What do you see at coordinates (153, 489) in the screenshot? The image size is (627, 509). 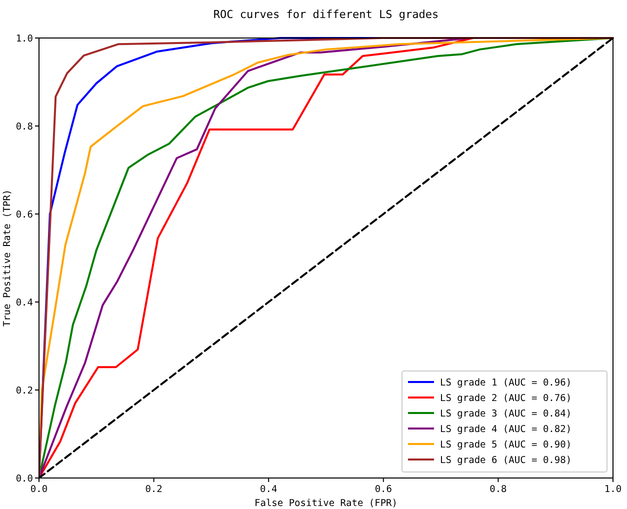 I see `x-tick-label: 0.2` at bounding box center [153, 489].